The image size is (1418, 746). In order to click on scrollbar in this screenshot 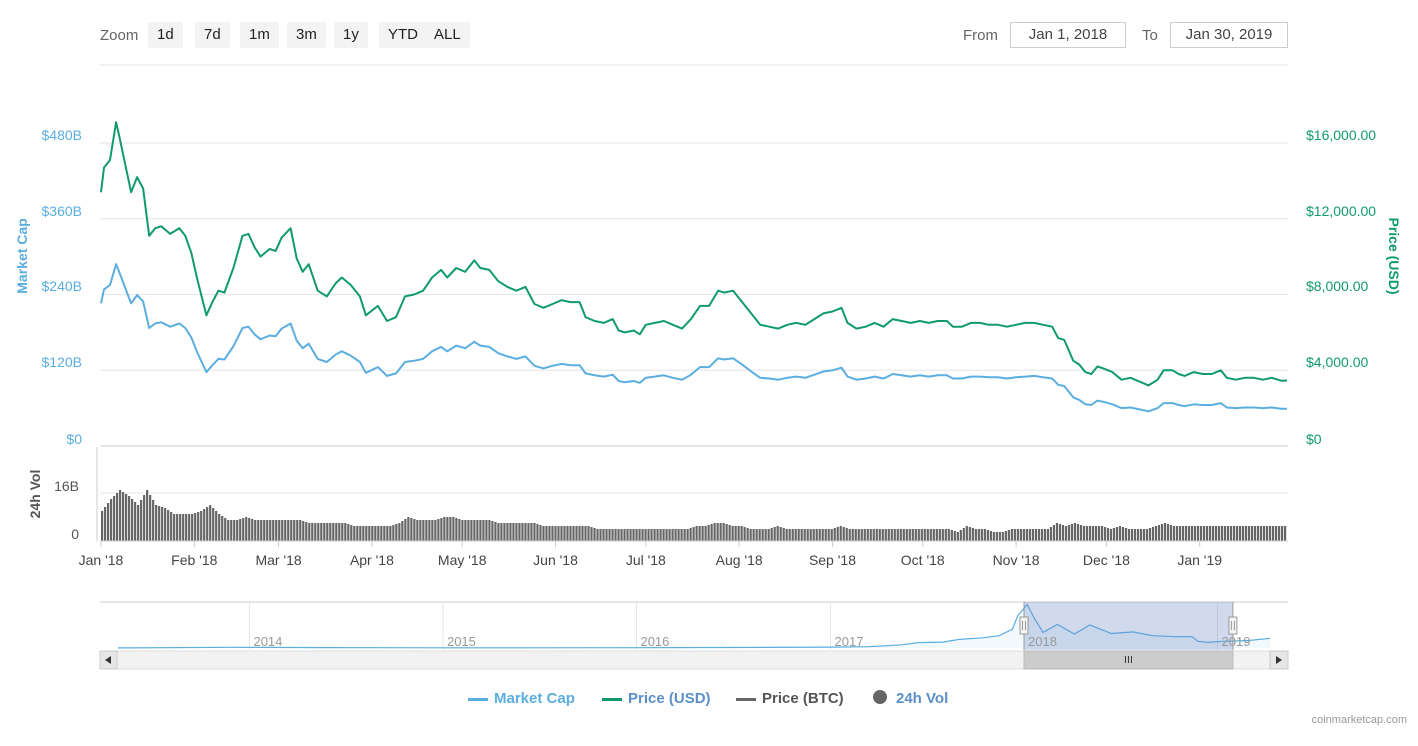, I will do `click(694, 660)`.